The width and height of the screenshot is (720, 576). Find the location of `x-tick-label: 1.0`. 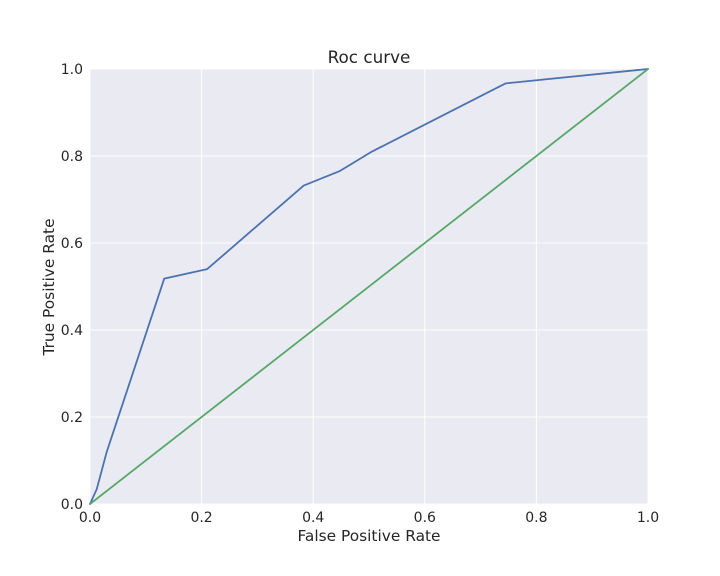

x-tick-label: 1.0 is located at coordinates (648, 518).